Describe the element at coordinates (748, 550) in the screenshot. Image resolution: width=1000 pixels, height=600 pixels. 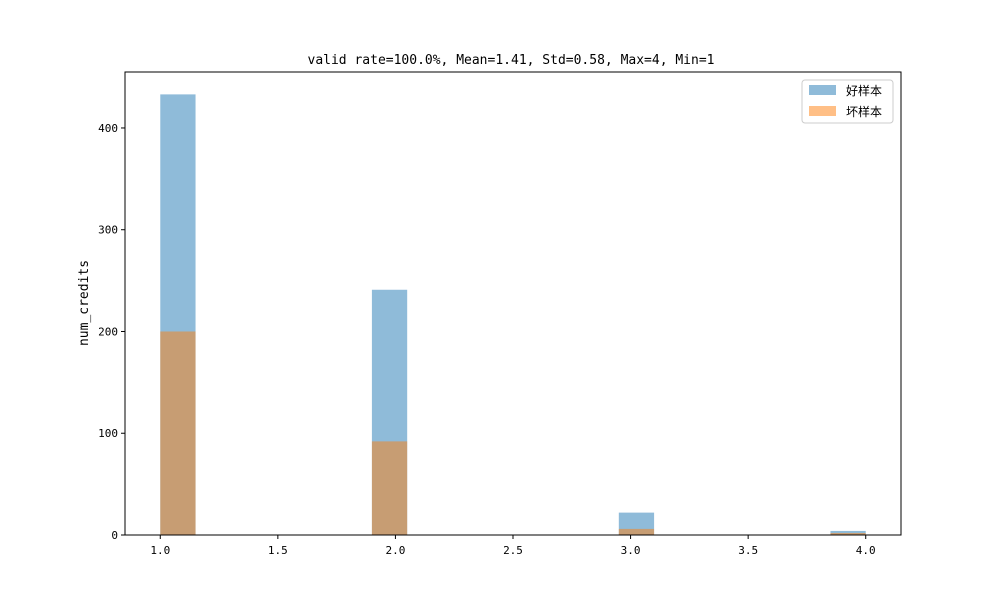
I see `x-tick-label: 3.5` at that location.